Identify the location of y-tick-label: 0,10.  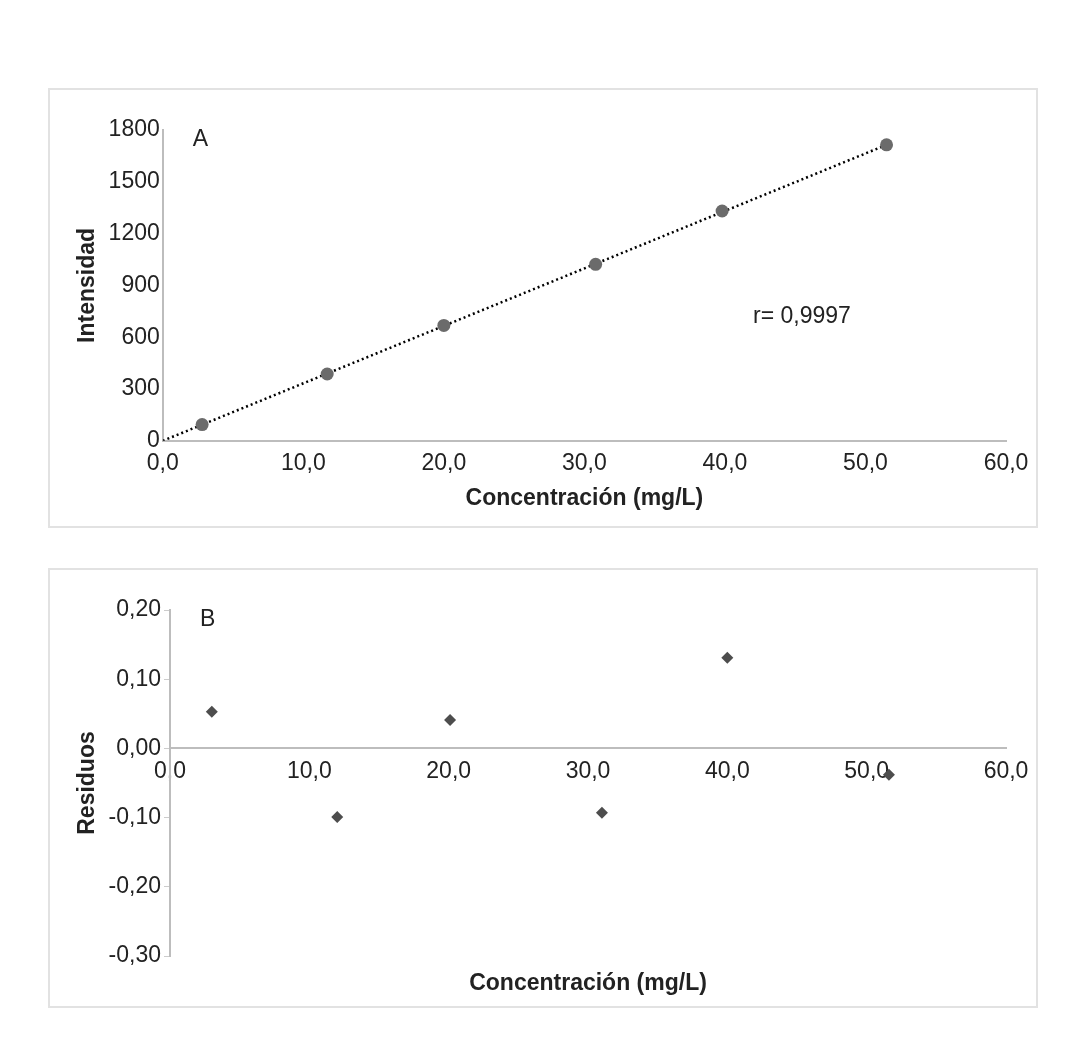
(139, 677).